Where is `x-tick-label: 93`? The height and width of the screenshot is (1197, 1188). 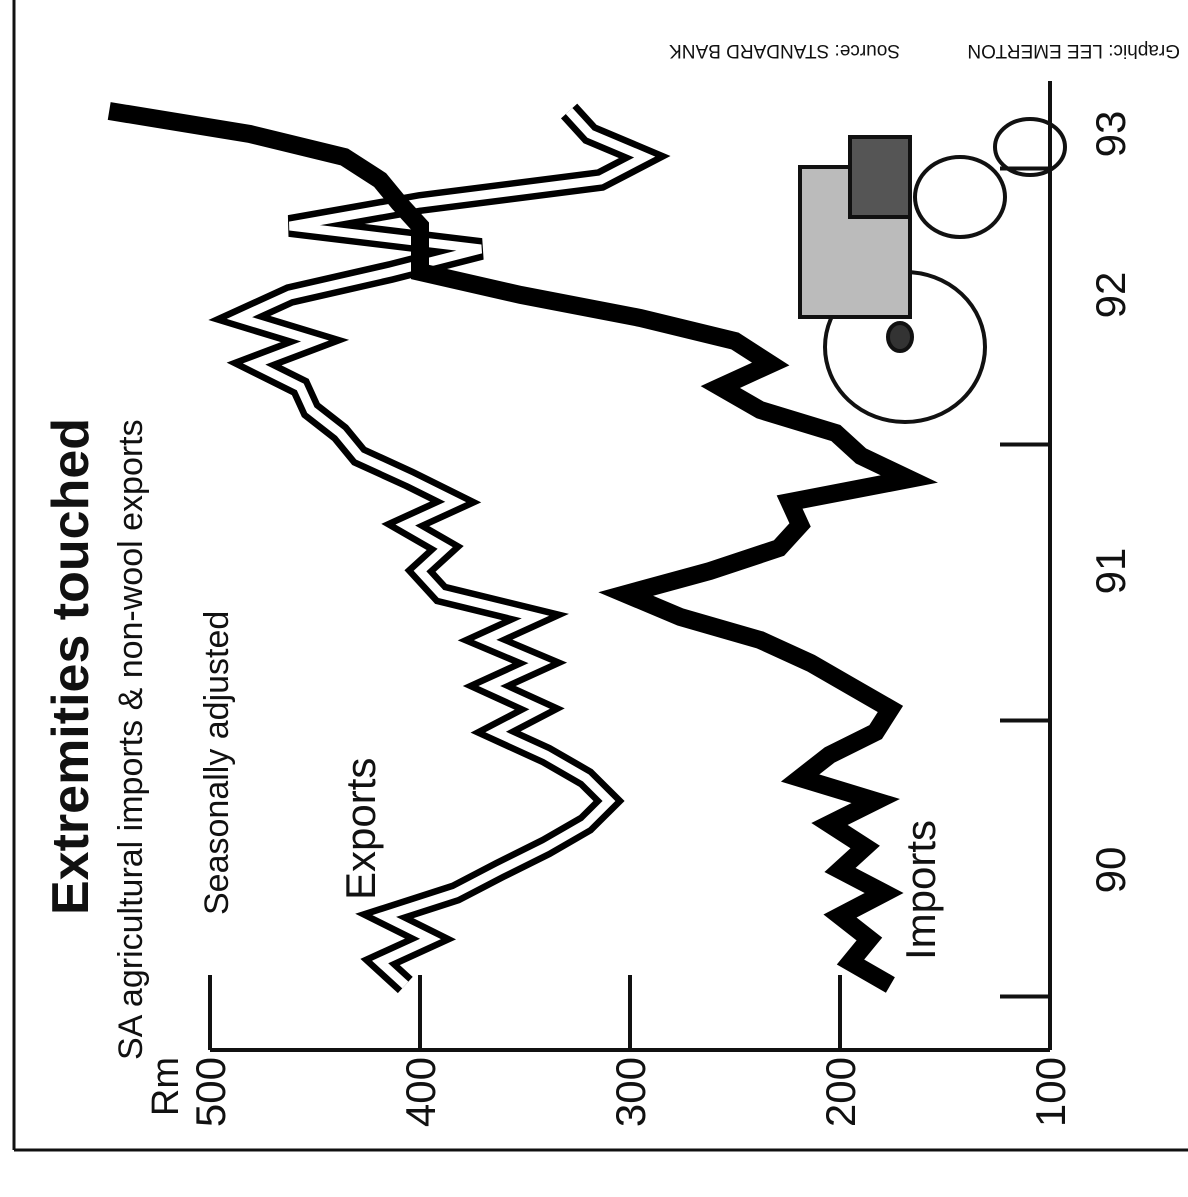
x-tick-label: 93 is located at coordinates (1110, 134).